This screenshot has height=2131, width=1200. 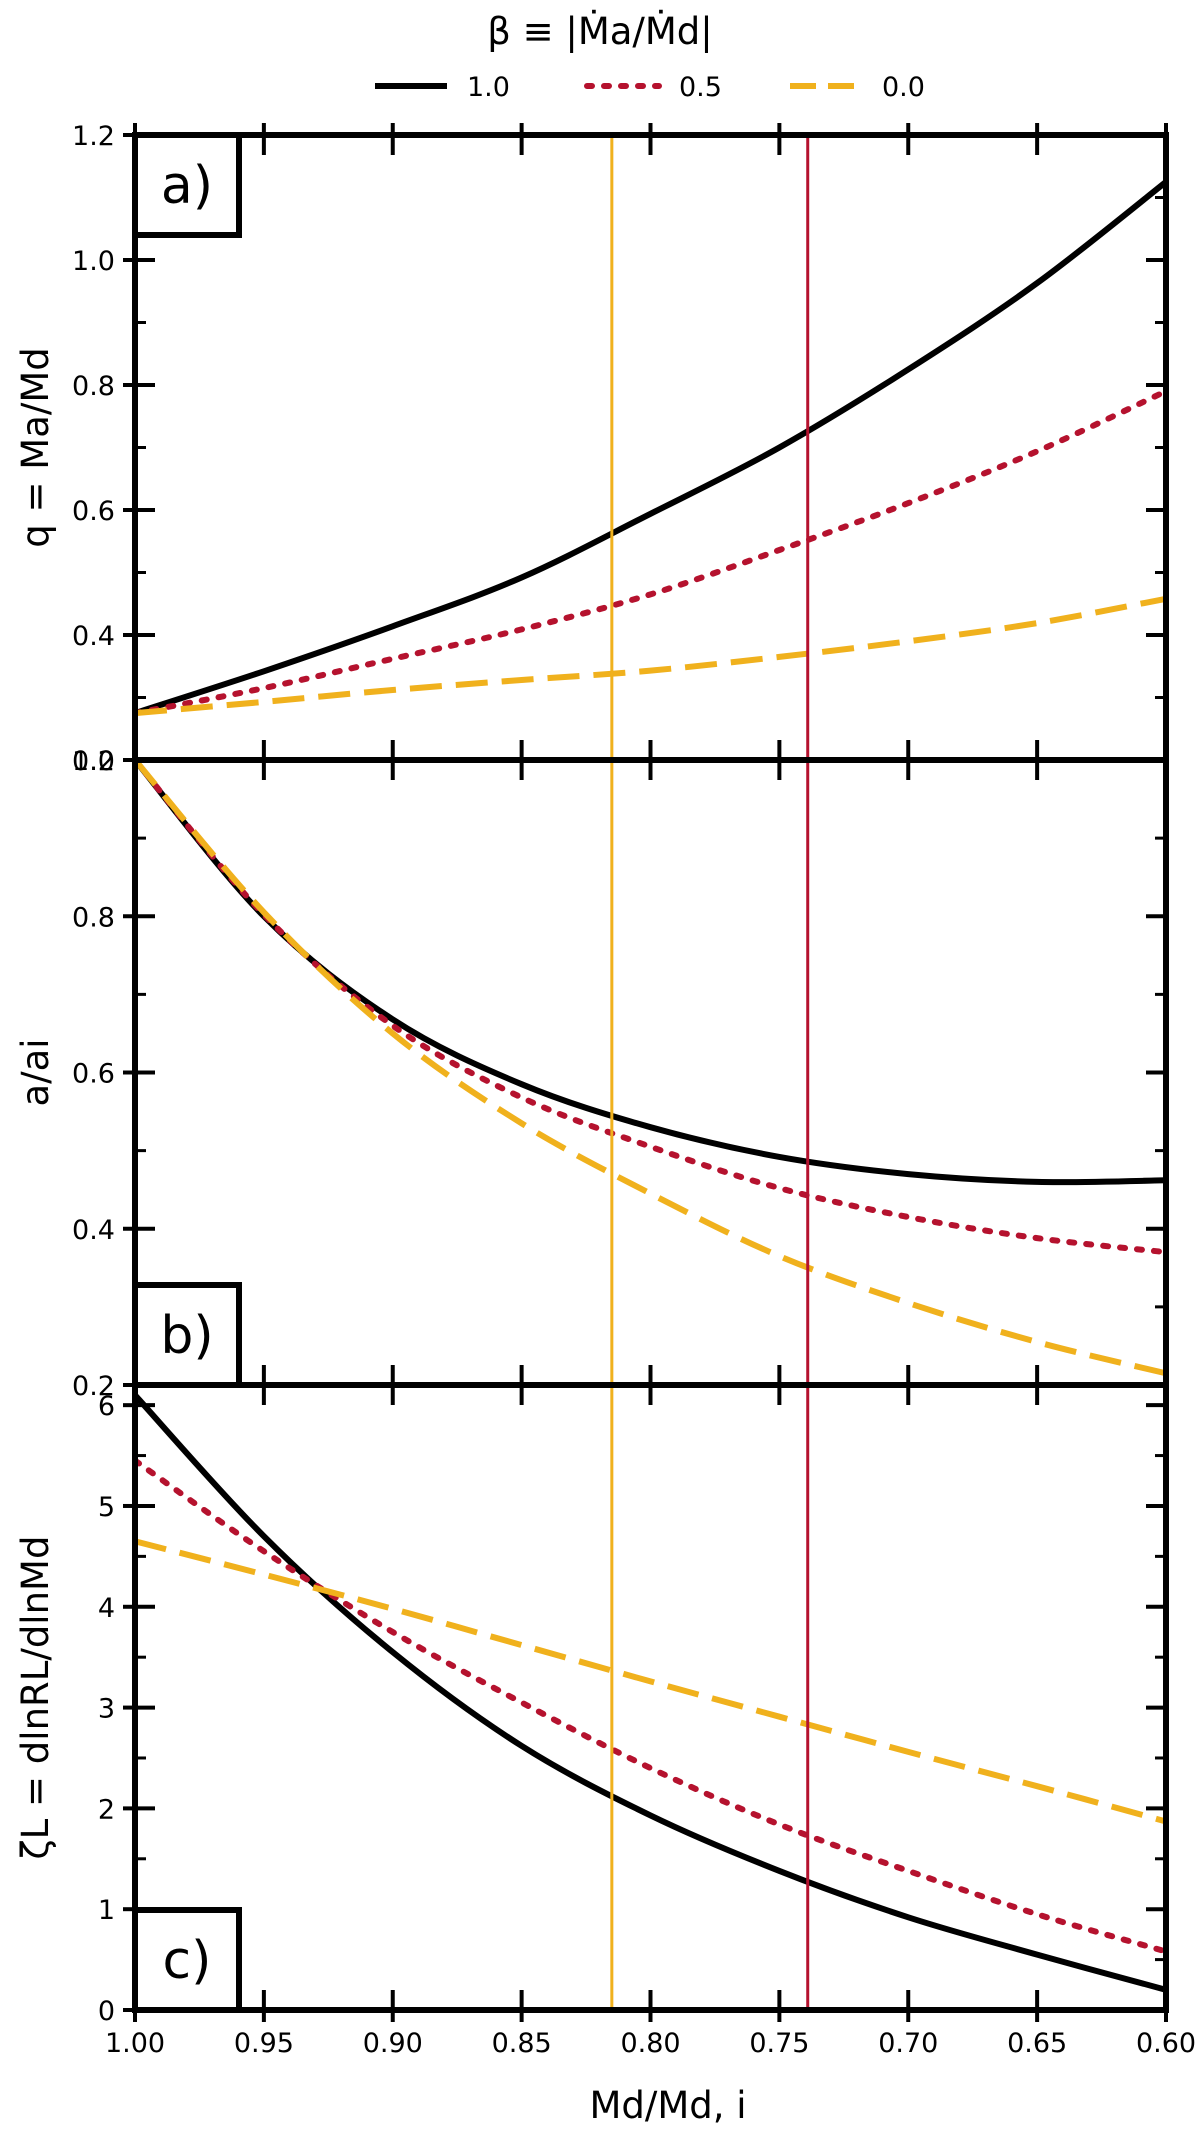 What do you see at coordinates (35, 447) in the screenshot?
I see `y-axis-label: q = Ma/Md` at bounding box center [35, 447].